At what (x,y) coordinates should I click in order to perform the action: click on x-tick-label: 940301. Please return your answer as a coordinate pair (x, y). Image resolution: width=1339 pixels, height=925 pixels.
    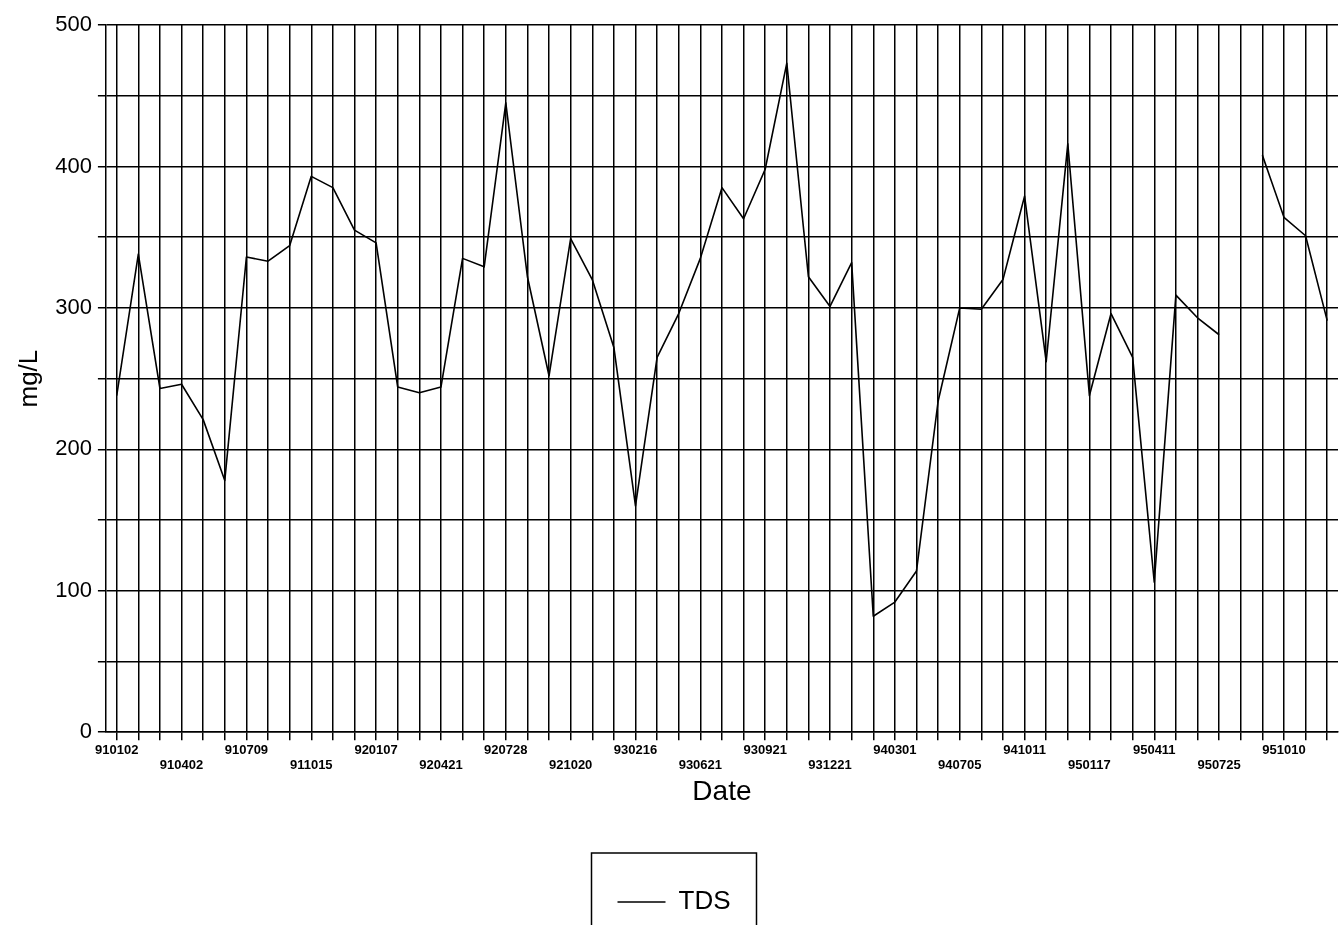
    Looking at the image, I should click on (895, 749).